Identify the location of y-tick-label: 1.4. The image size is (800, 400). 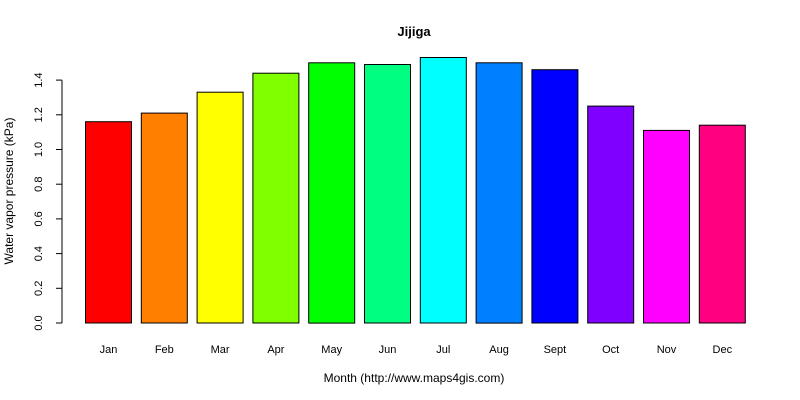
(39, 79).